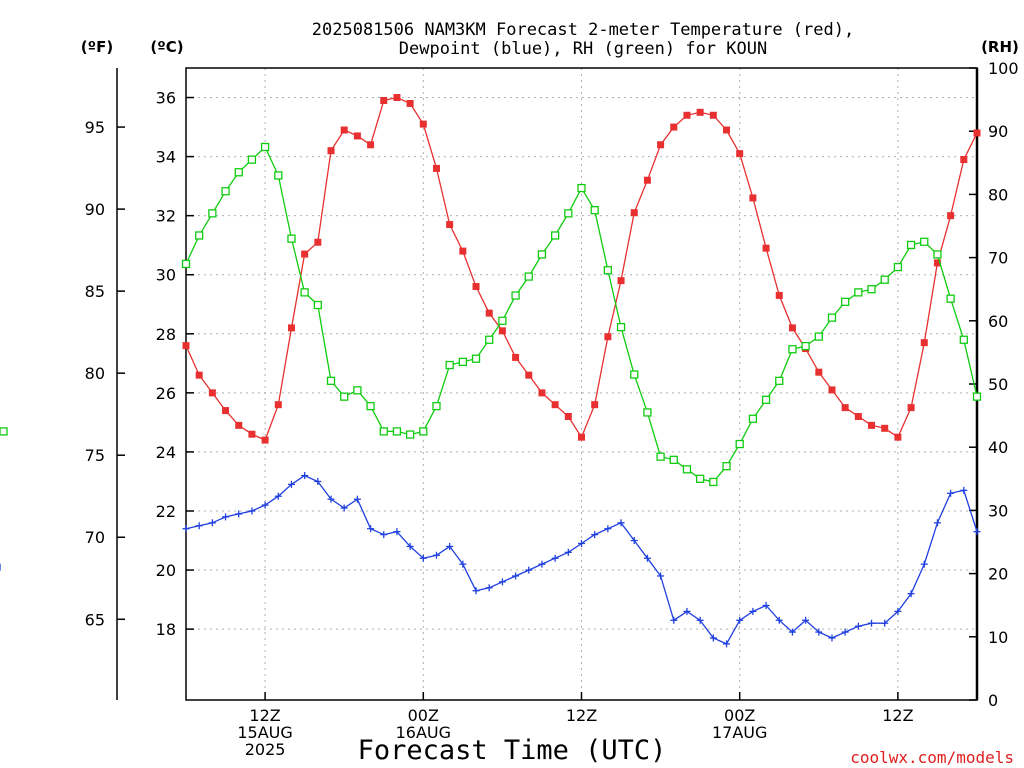 The height and width of the screenshot is (768, 1024). Describe the element at coordinates (998, 447) in the screenshot. I see `rh-tick-label: 40` at that location.